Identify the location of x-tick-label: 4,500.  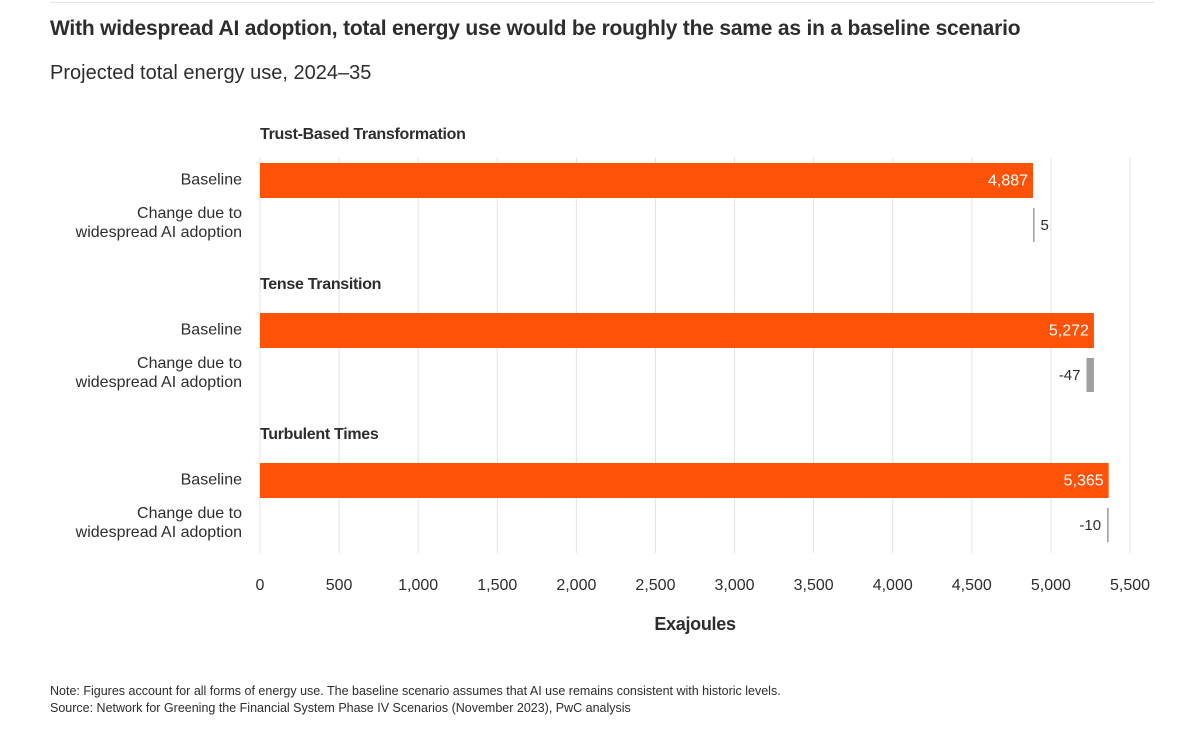
(972, 585).